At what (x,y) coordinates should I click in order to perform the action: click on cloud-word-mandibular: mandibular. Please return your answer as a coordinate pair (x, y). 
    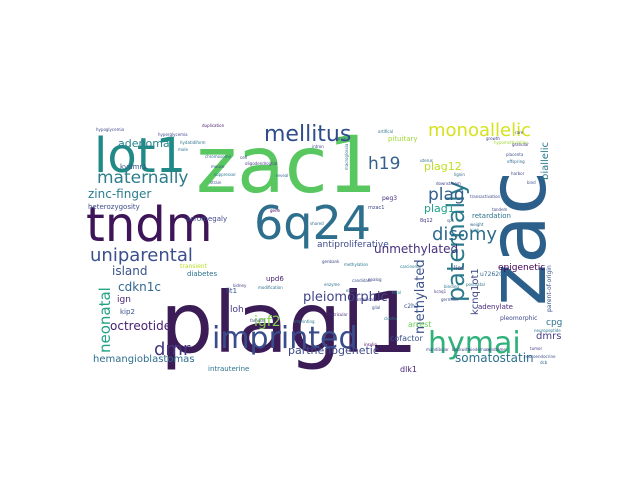
    Looking at the image, I should click on (437, 349).